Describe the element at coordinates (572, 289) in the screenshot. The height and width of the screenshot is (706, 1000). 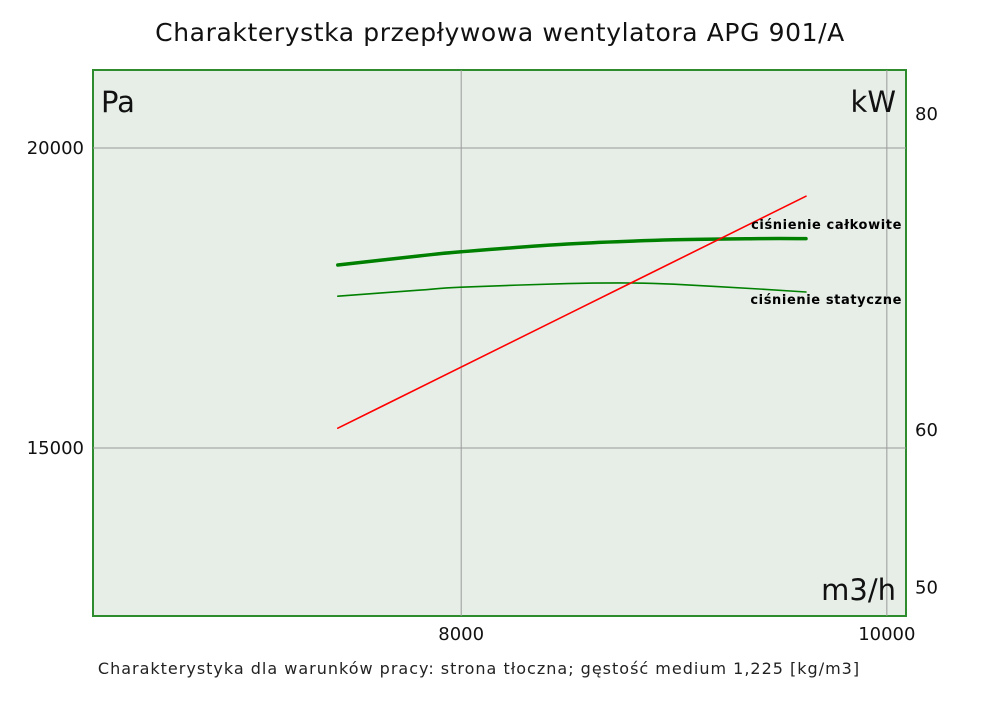
I see `series-static-pressure` at that location.